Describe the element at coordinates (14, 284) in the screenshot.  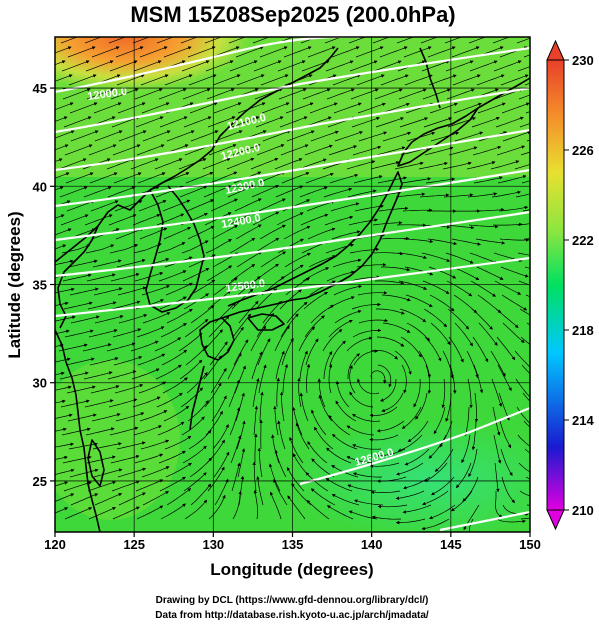
I see `y-axis-label: Latitude (degrees)` at that location.